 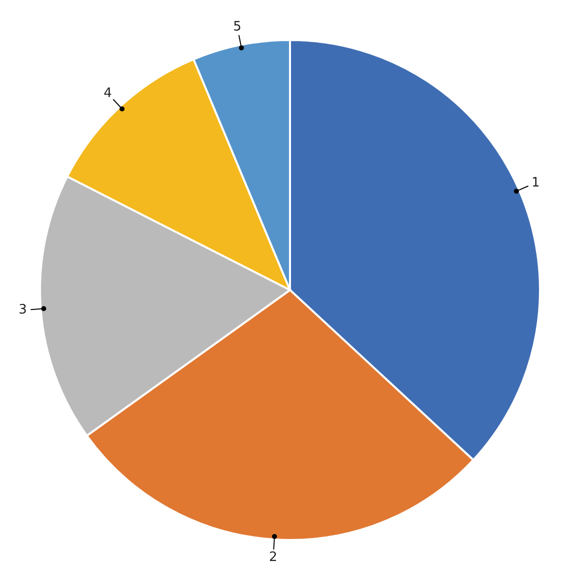 What do you see at coordinates (535, 182) in the screenshot?
I see `slice-label: 1` at bounding box center [535, 182].